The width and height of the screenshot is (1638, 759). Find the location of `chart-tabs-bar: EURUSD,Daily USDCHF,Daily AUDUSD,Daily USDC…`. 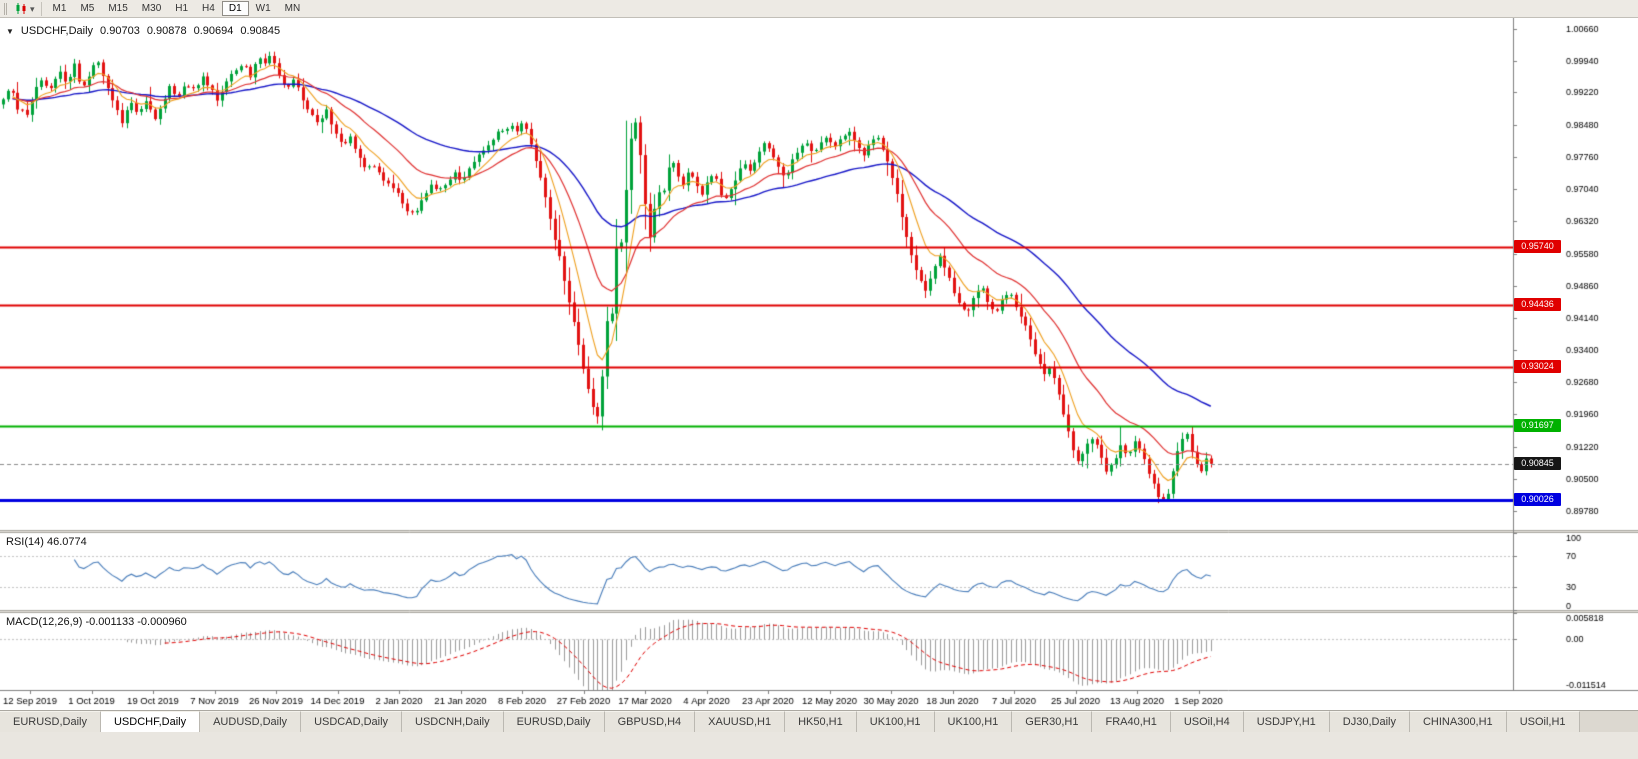

chart-tabs-bar: EURUSD,Daily USDCHF,Daily AUDUSD,Daily USDC… is located at coordinates (819, 721).